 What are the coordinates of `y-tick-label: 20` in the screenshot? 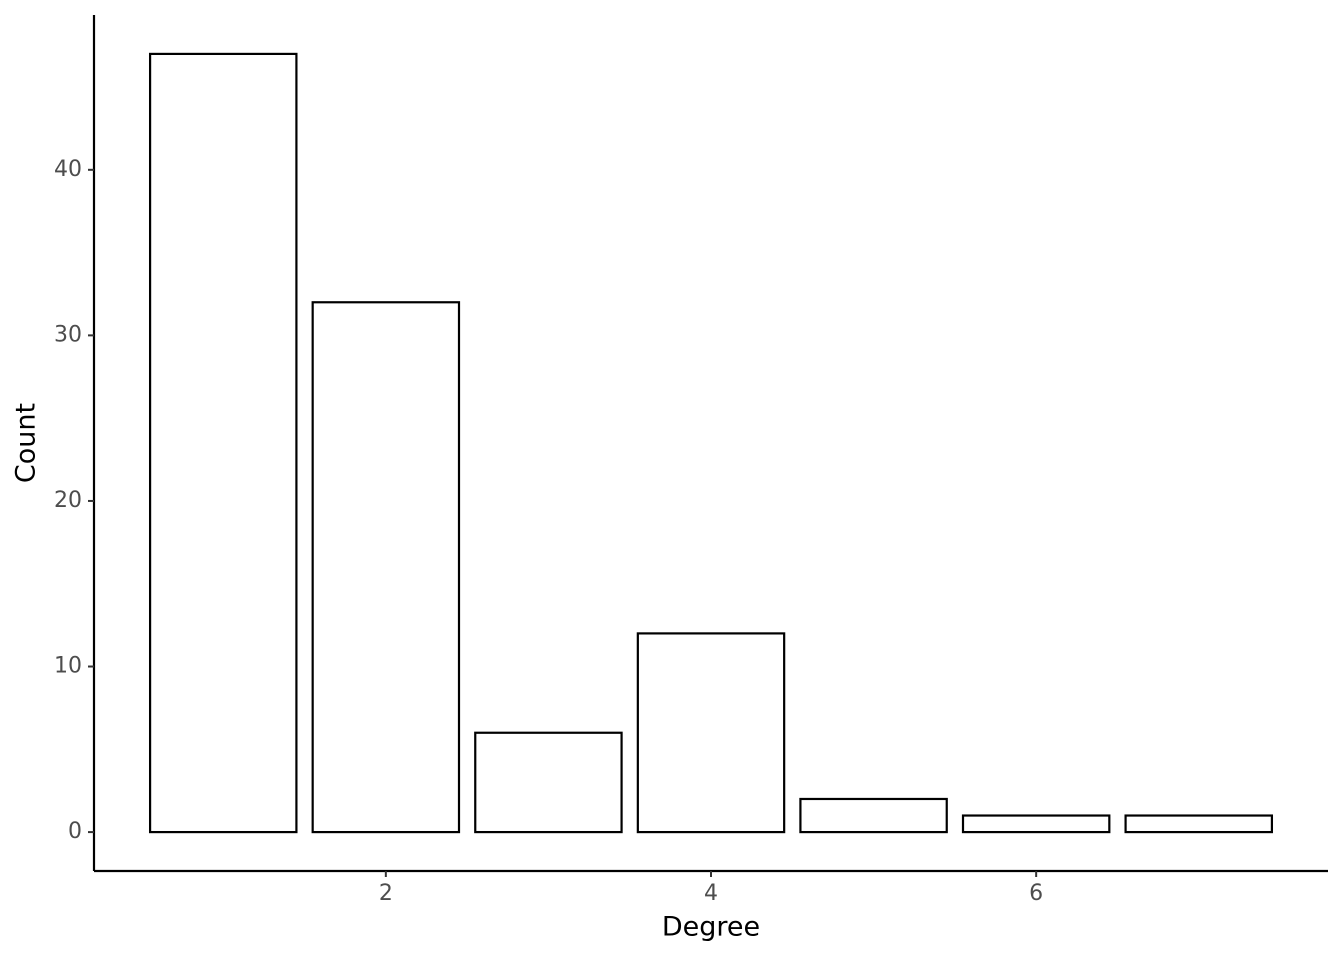 It's located at (68, 500).